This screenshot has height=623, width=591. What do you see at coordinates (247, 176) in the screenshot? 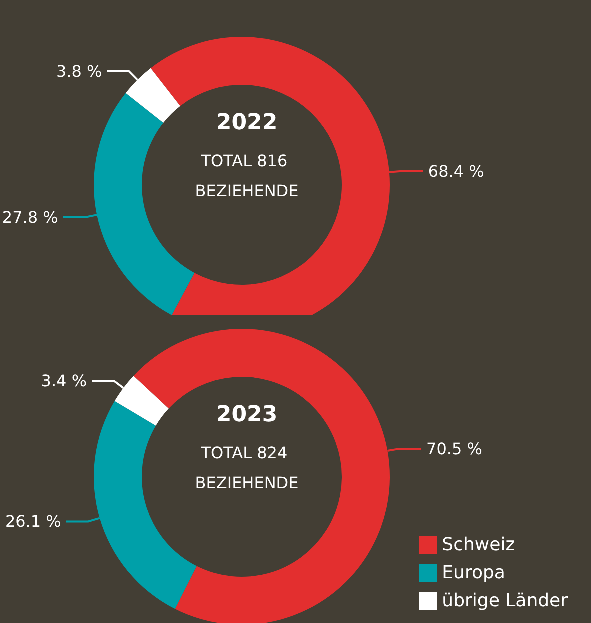
I see `text: TOTAL 816 BEZIEHENDE` at bounding box center [247, 176].